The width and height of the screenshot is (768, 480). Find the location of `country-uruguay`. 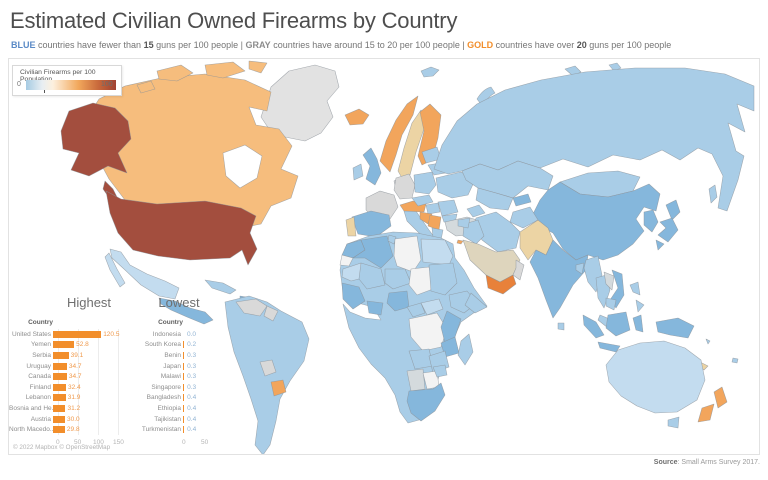

country-uruguay is located at coordinates (278, 388).